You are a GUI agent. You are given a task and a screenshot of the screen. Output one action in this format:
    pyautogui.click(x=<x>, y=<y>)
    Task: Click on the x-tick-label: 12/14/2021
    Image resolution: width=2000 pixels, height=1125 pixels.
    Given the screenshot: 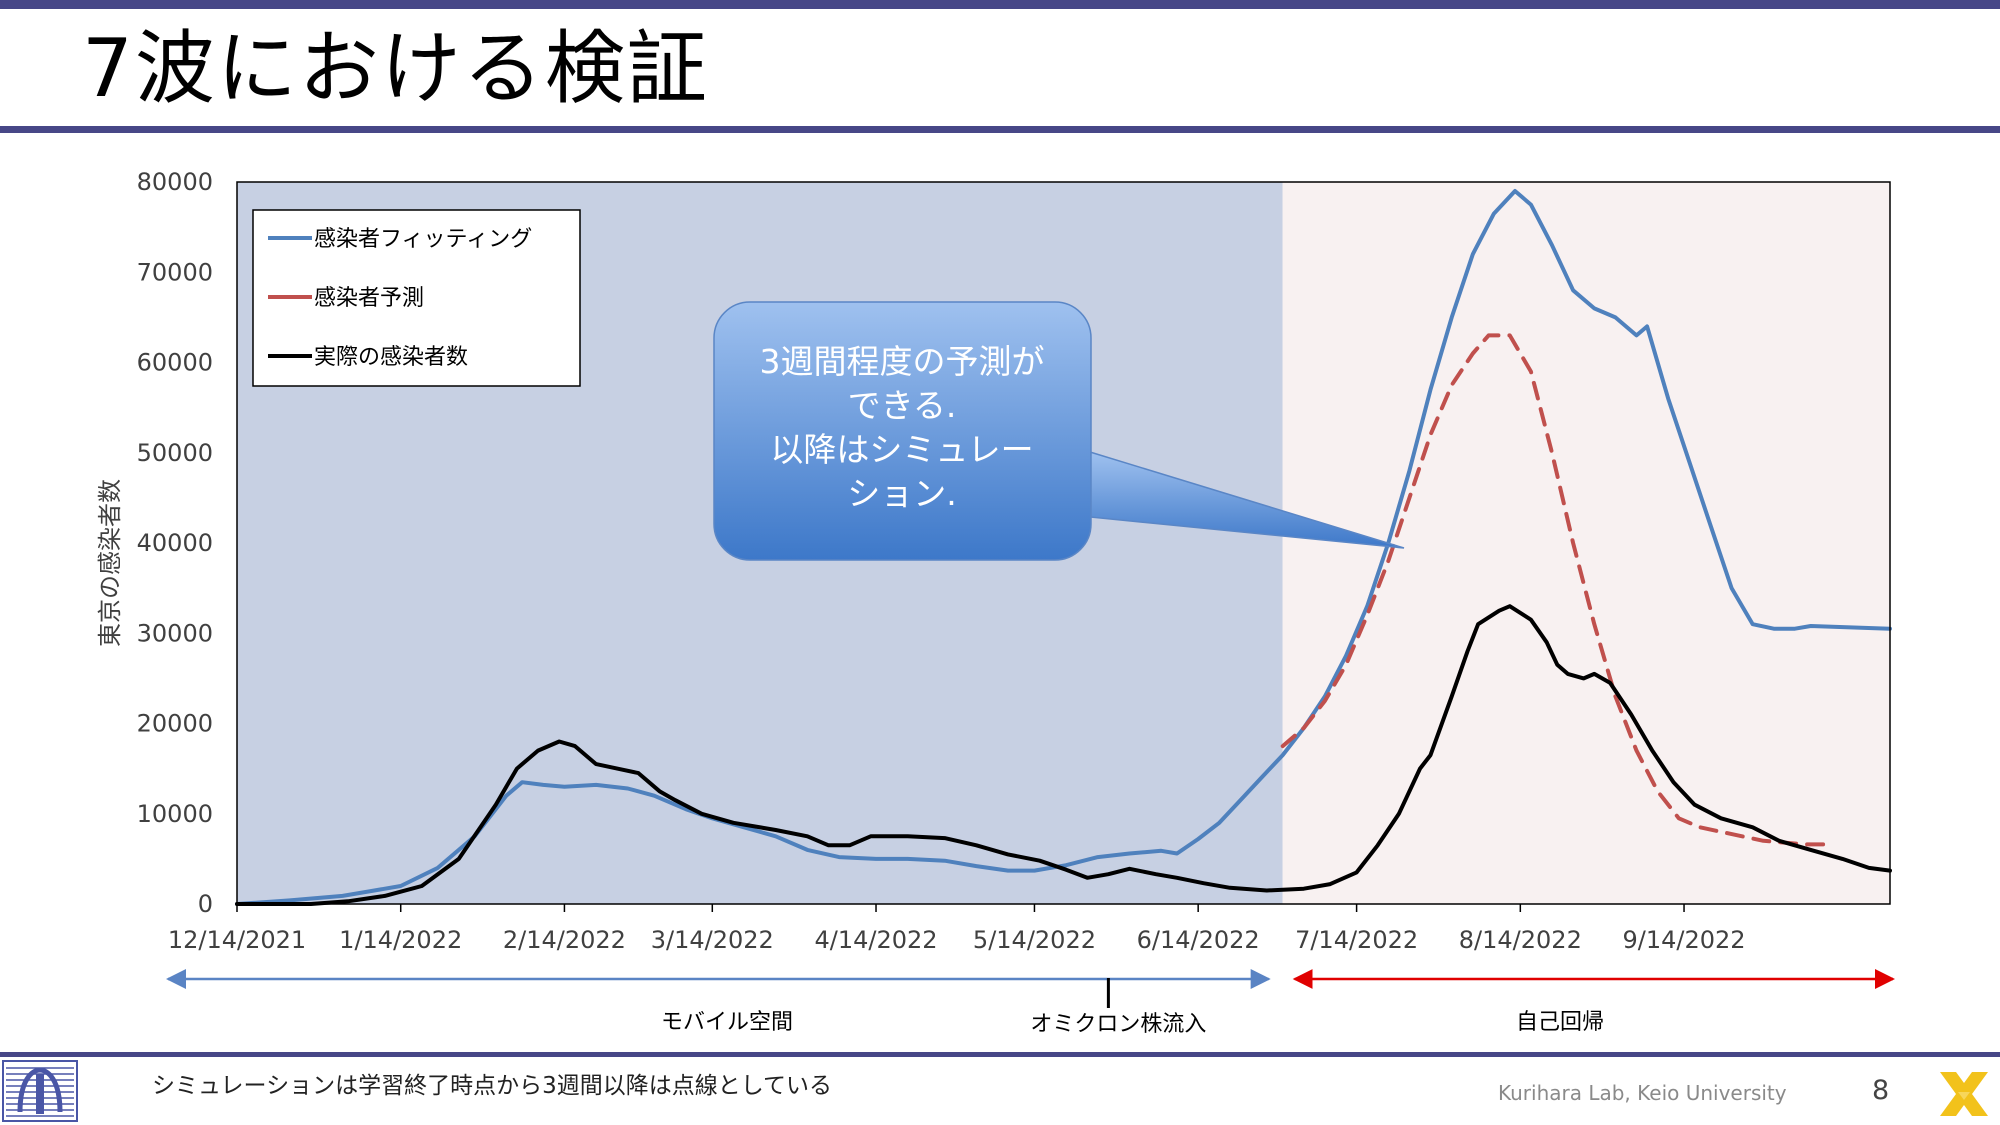 What is the action you would take?
    pyautogui.click(x=237, y=940)
    